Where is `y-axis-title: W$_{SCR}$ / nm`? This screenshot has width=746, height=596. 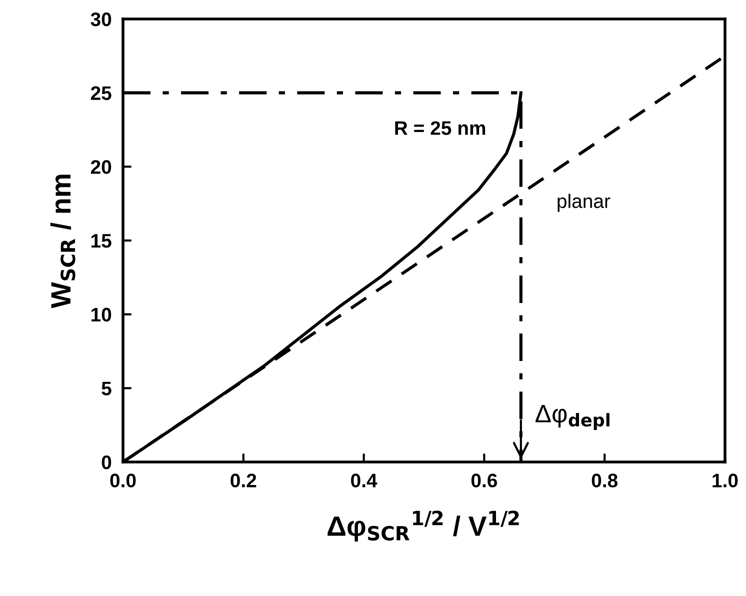 y-axis-title: W$_{SCR}$ / nm is located at coordinates (63, 241).